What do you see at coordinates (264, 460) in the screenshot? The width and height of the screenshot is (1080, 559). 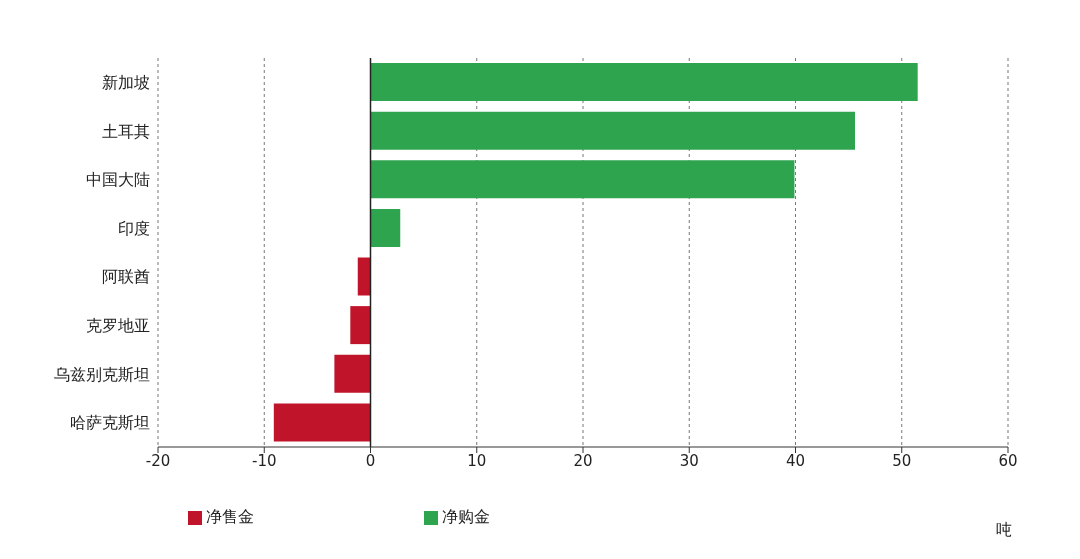 I see `x-tick-label: -10` at bounding box center [264, 460].